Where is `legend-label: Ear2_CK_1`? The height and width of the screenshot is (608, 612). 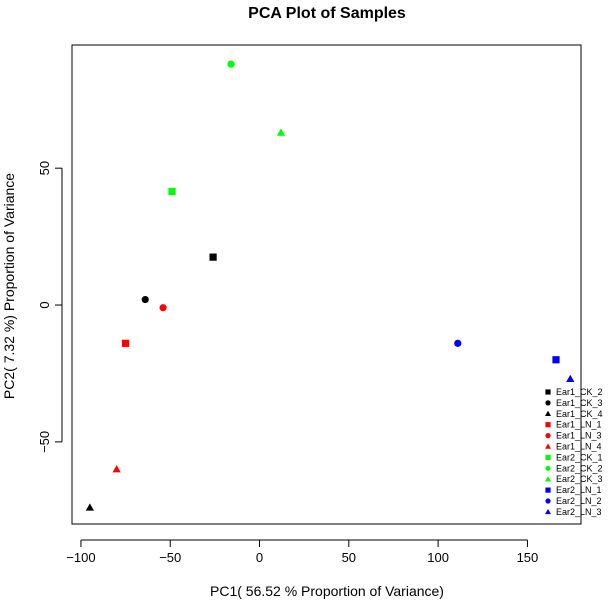 legend-label: Ear2_CK_1 is located at coordinates (579, 457).